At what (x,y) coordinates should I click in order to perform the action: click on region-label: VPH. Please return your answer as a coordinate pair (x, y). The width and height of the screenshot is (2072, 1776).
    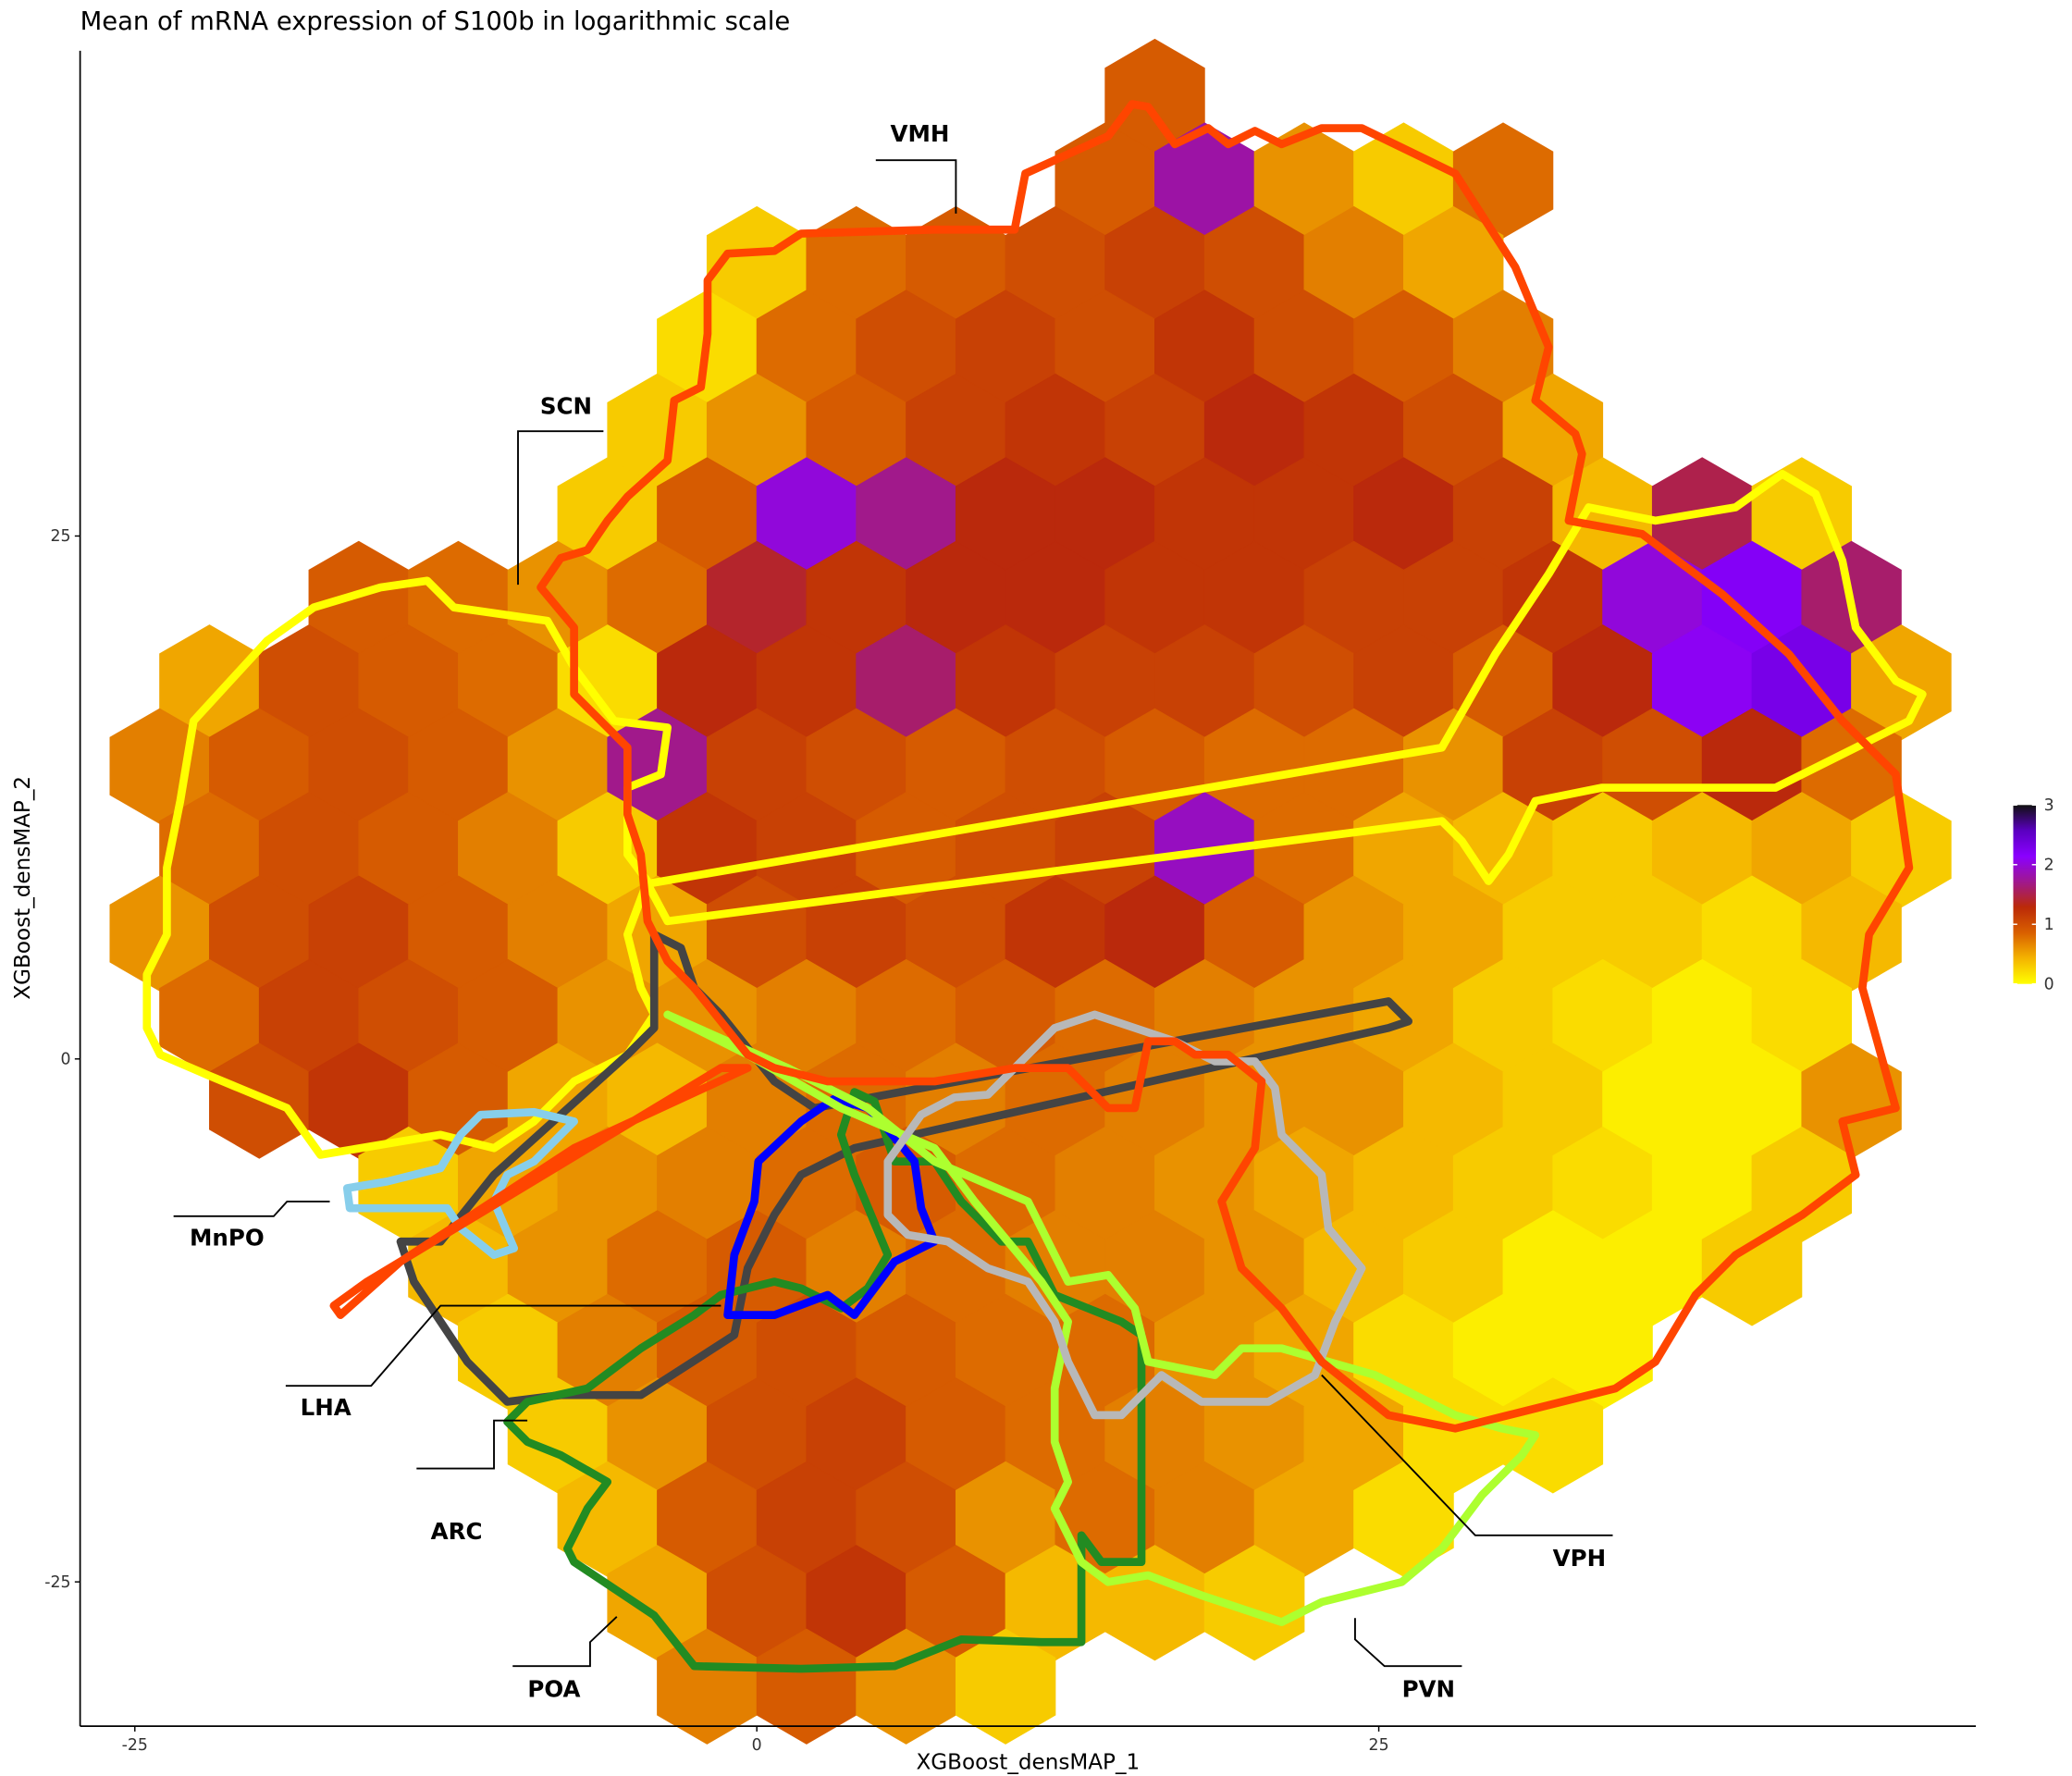
    Looking at the image, I should click on (1580, 1559).